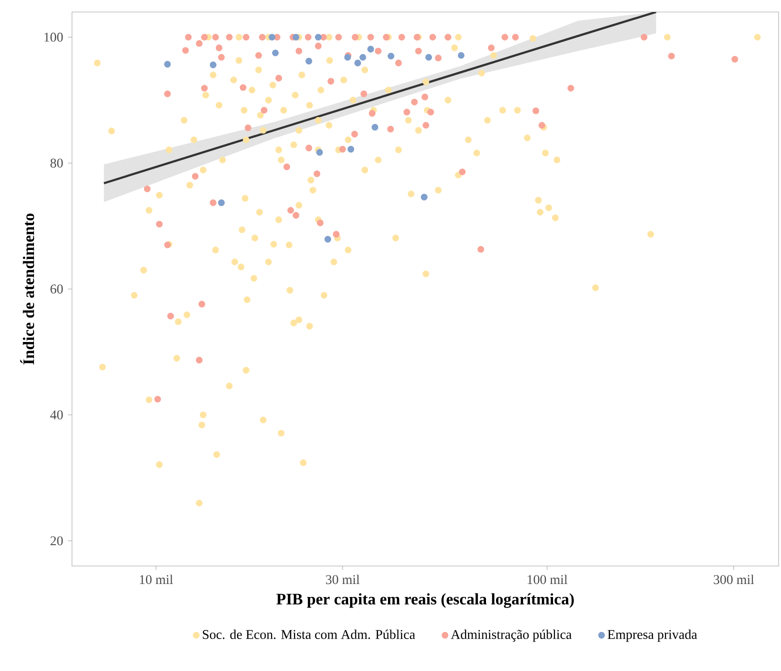  I want to click on y-tick-label: 80, so click(56, 163).